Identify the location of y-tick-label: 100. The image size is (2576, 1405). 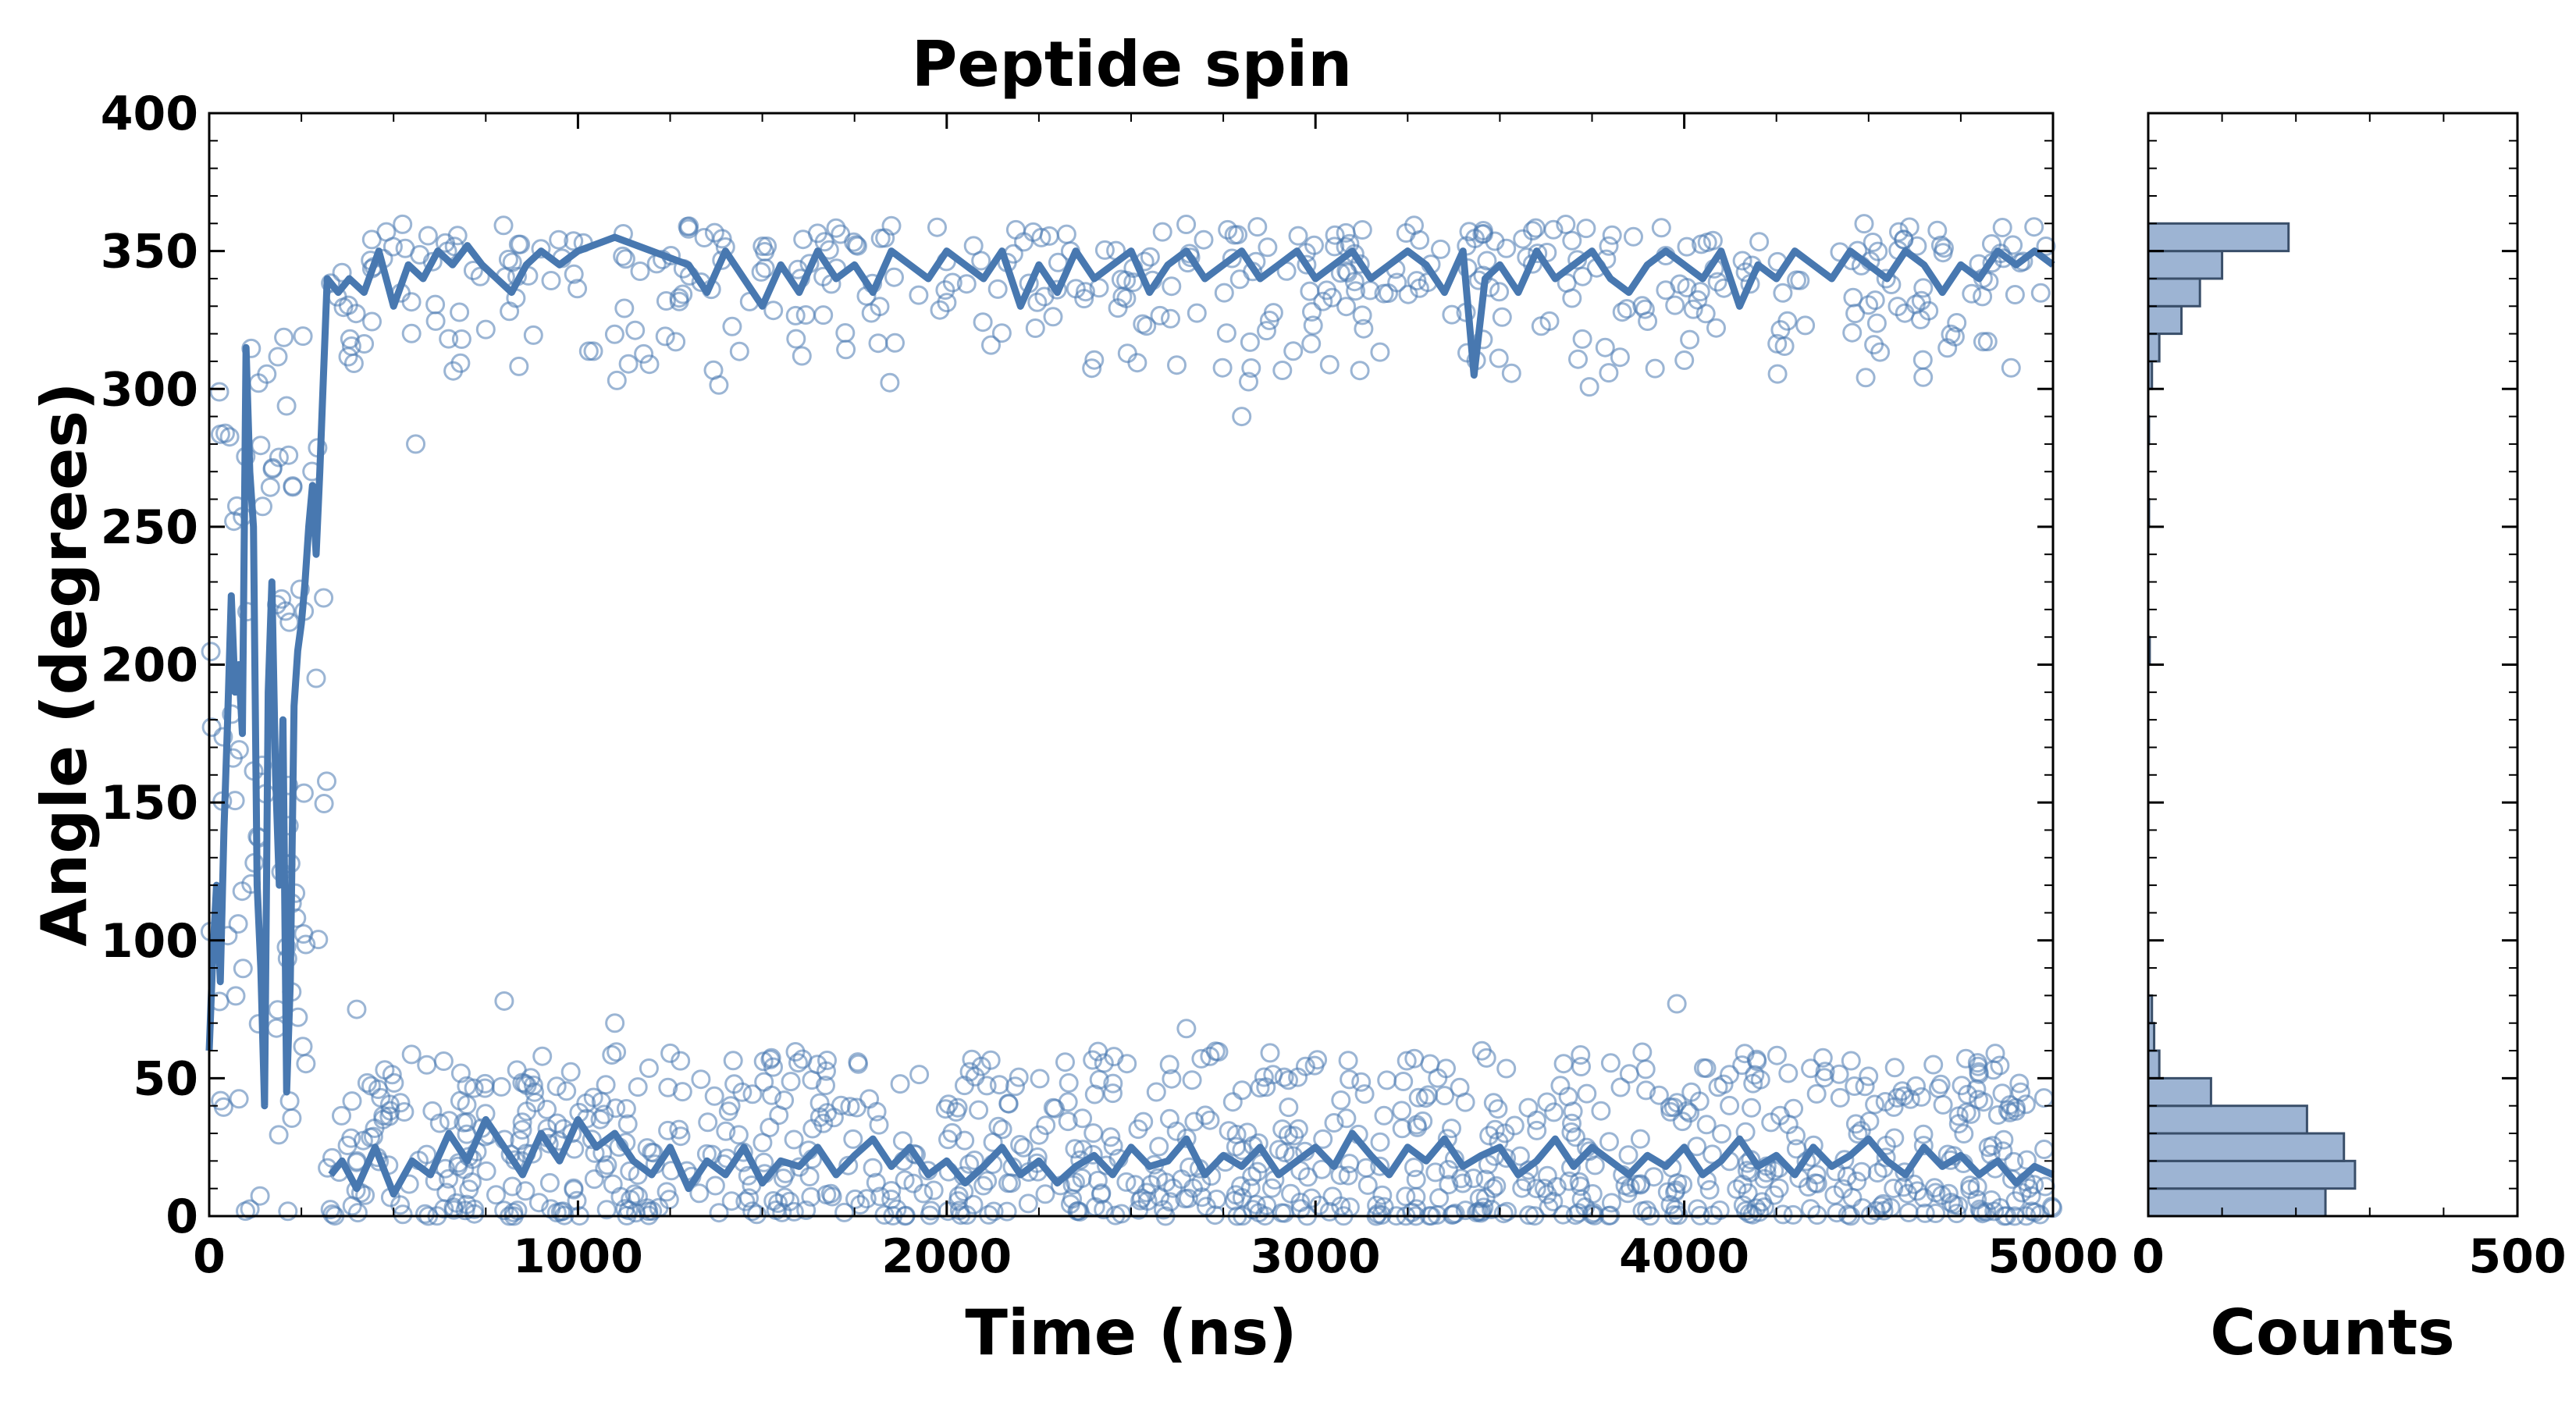
(149, 942).